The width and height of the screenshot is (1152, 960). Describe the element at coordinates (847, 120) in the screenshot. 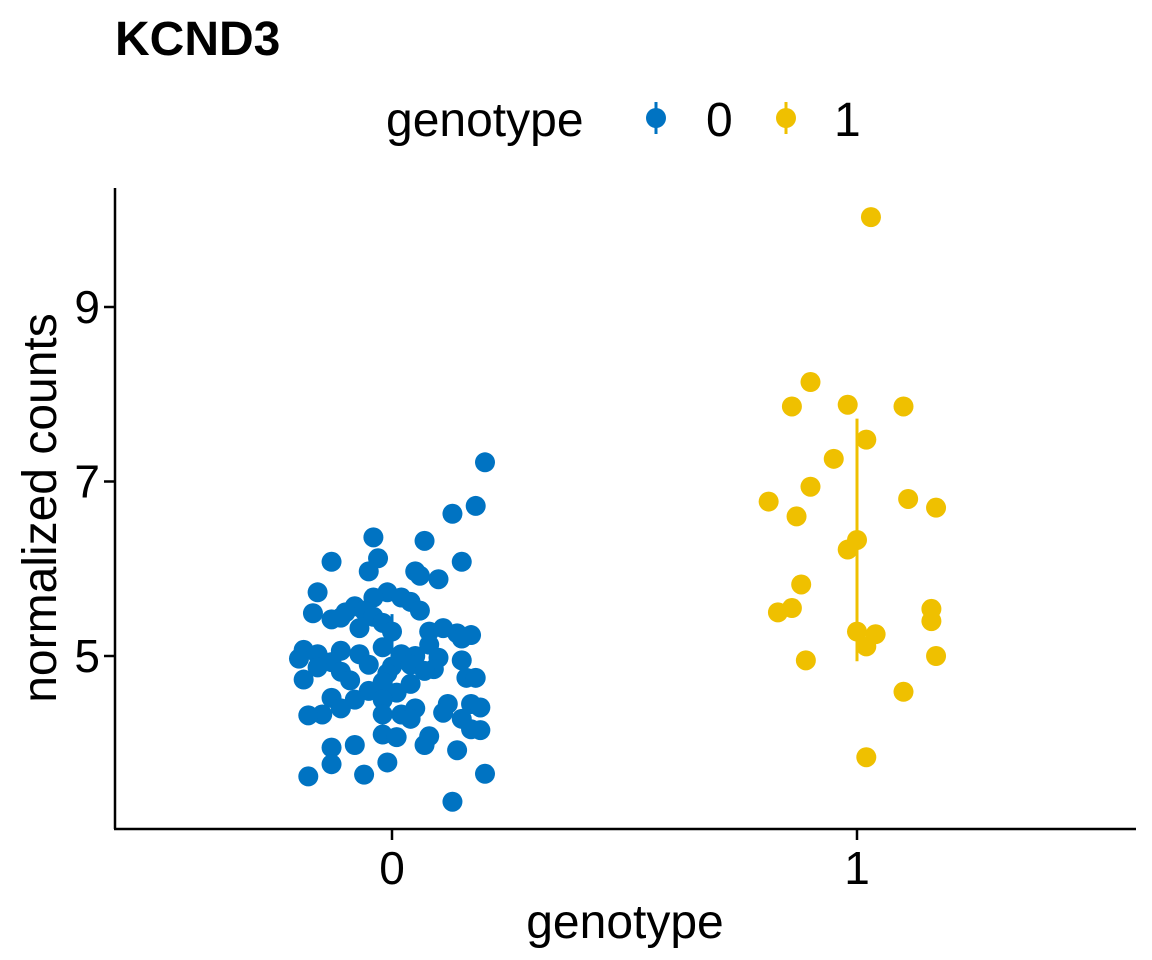

I see `legend-label-1: 1` at that location.